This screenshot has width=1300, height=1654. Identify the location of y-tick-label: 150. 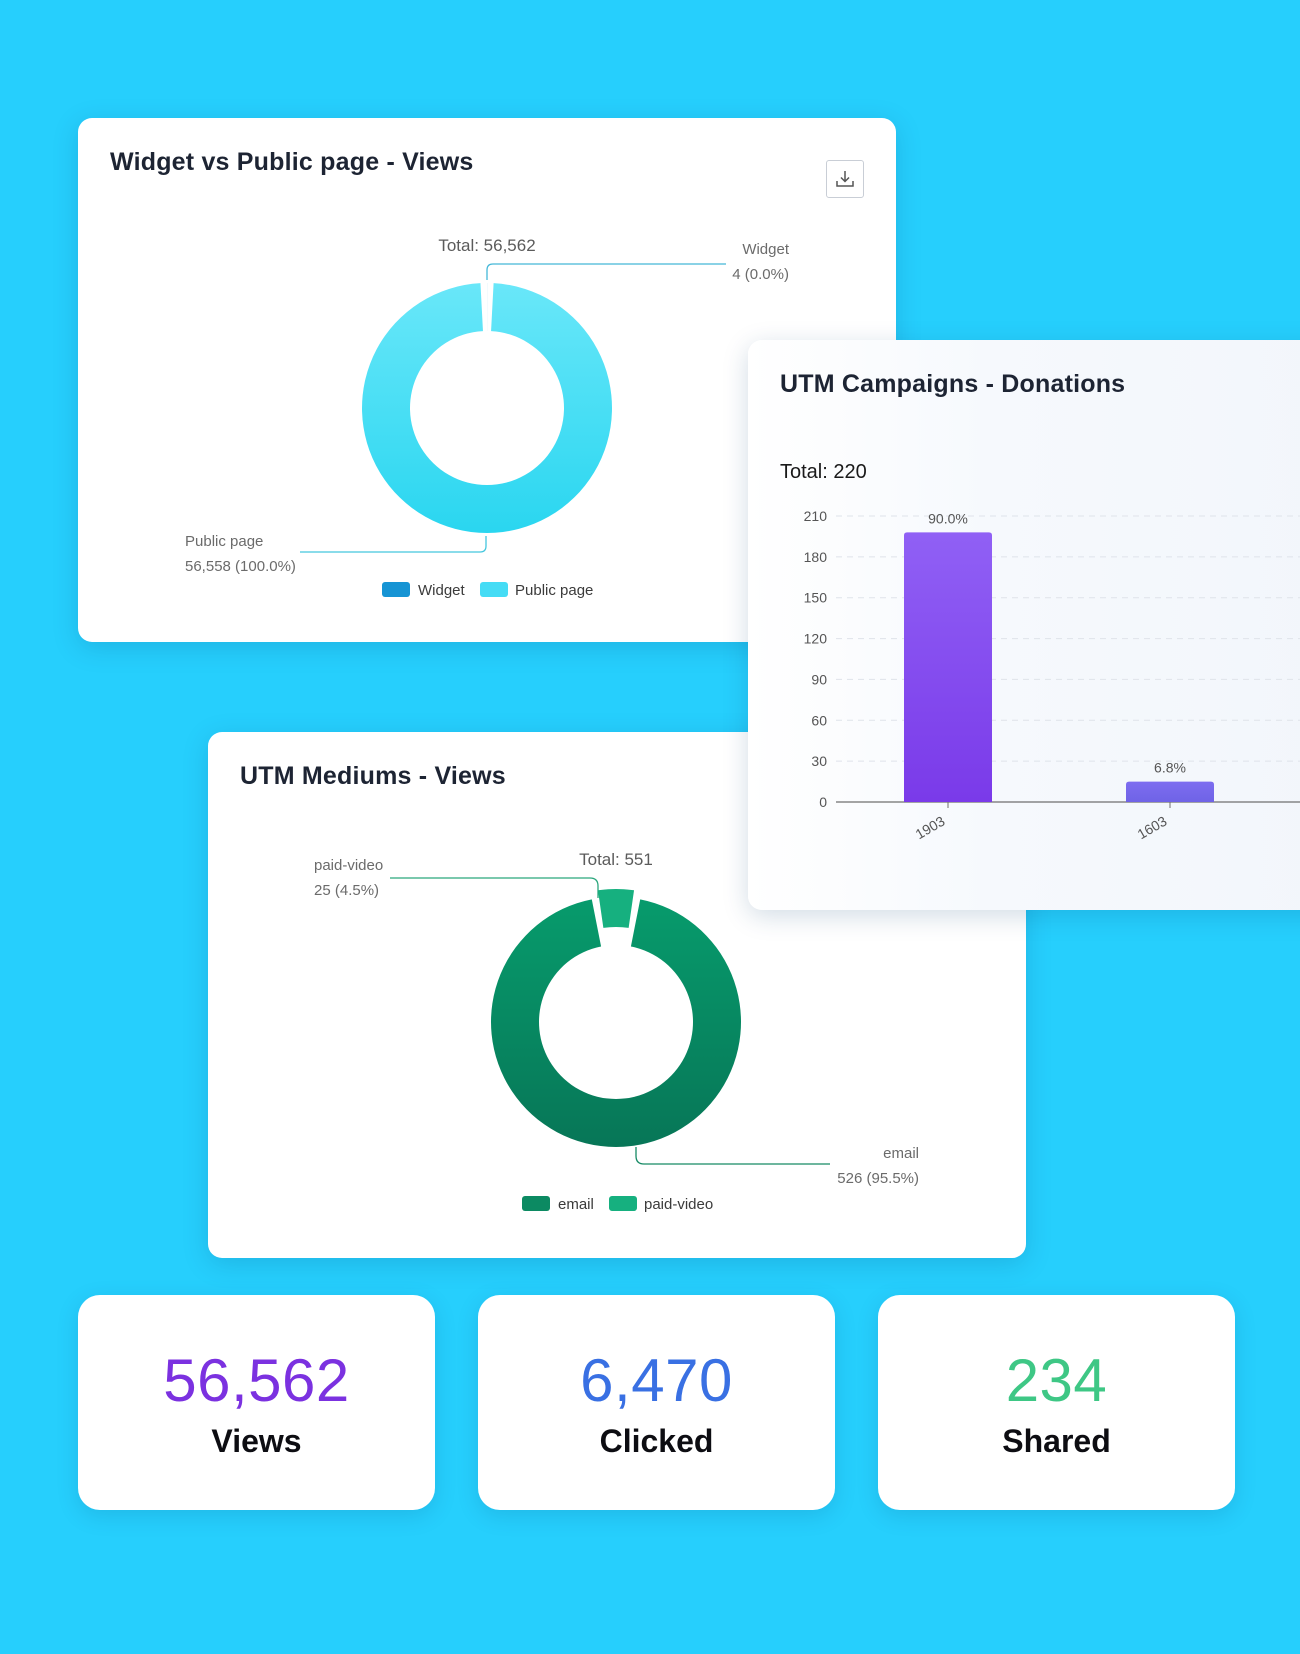
(816, 598).